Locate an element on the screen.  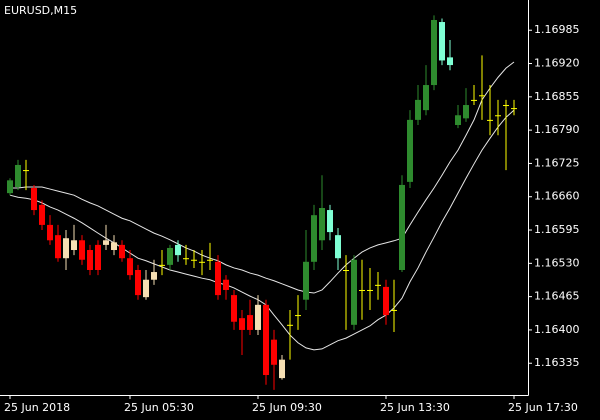
chart-title: EURUSD,M15 is located at coordinates (40, 10).